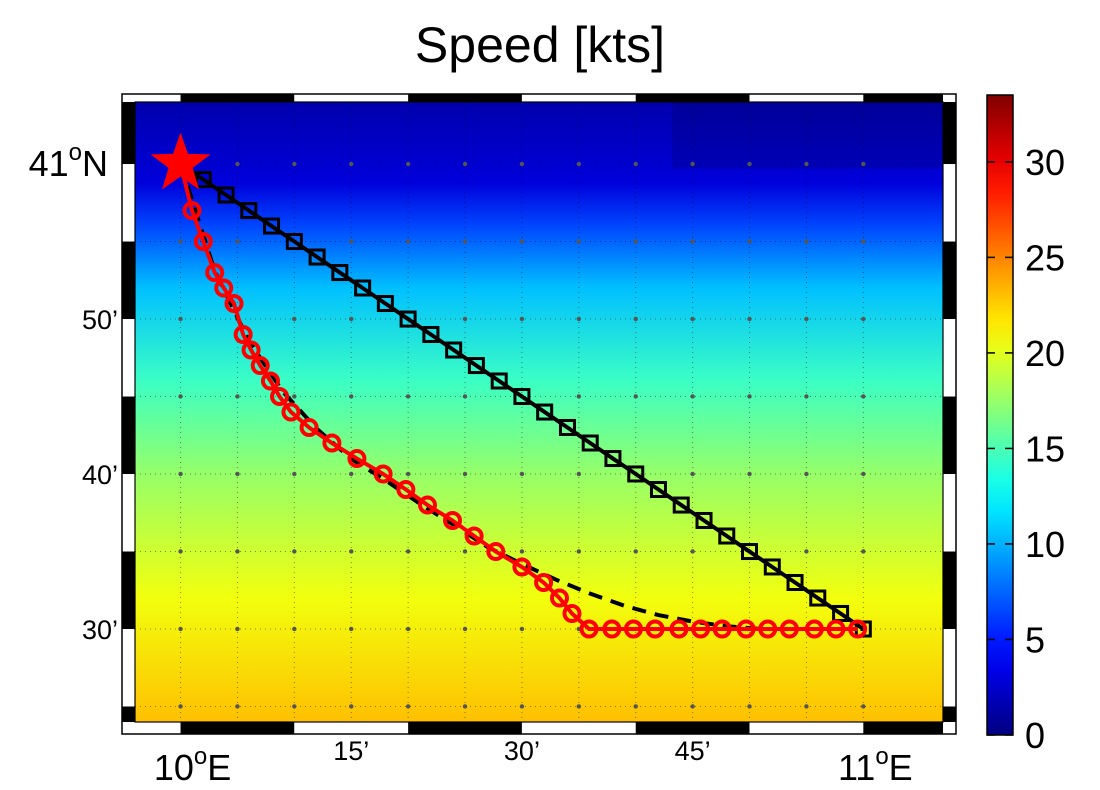  What do you see at coordinates (100, 320) in the screenshot?
I see `tick-label: 50’` at bounding box center [100, 320].